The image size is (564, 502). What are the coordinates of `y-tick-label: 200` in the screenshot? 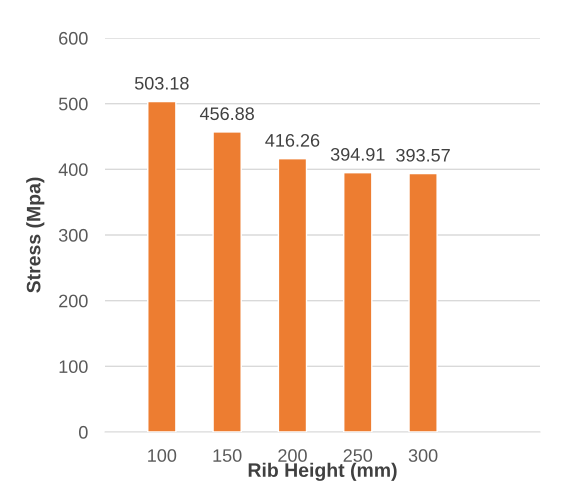 It's located at (73, 301).